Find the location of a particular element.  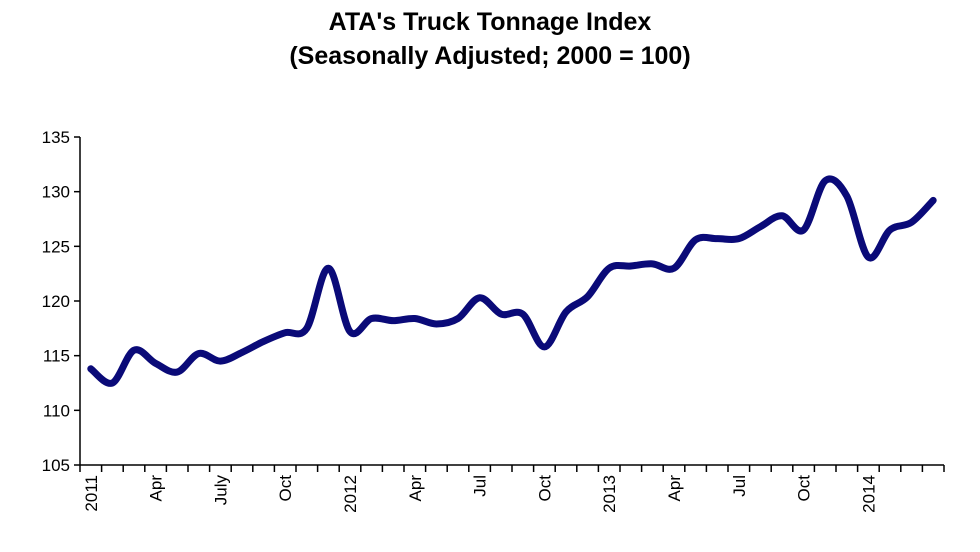

y-tick-label: 120 is located at coordinates (56, 301).